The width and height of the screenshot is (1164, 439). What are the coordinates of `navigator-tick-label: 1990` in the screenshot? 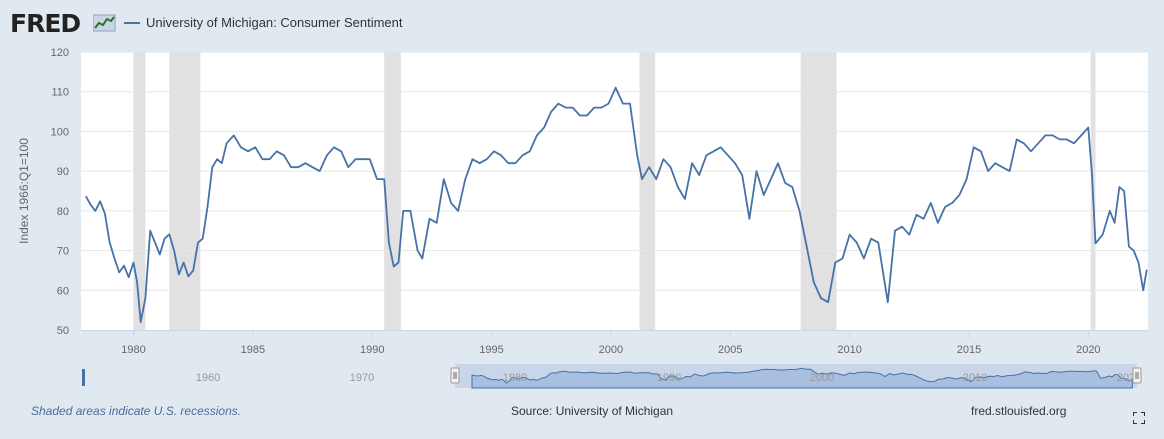 It's located at (669, 378).